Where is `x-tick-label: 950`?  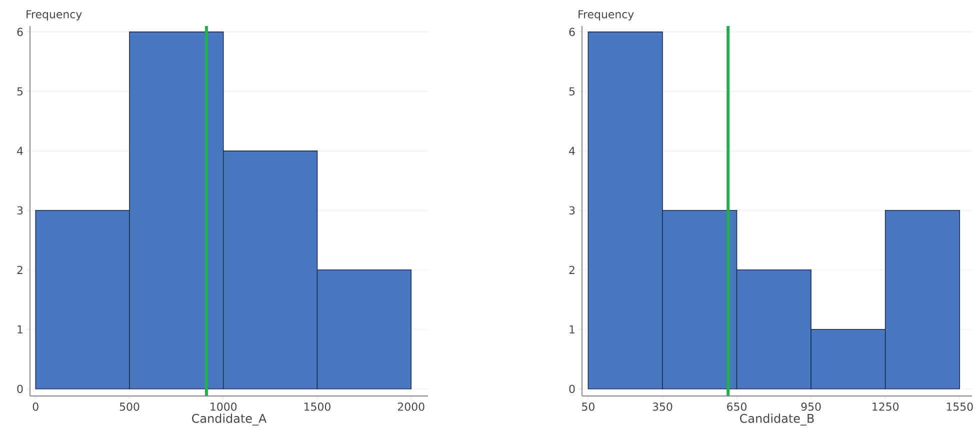
x-tick-label: 950 is located at coordinates (811, 406).